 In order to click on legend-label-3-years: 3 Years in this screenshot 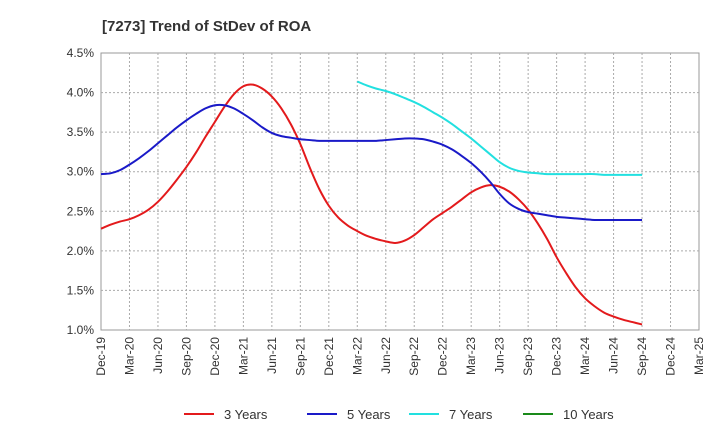, I will do `click(246, 414)`.